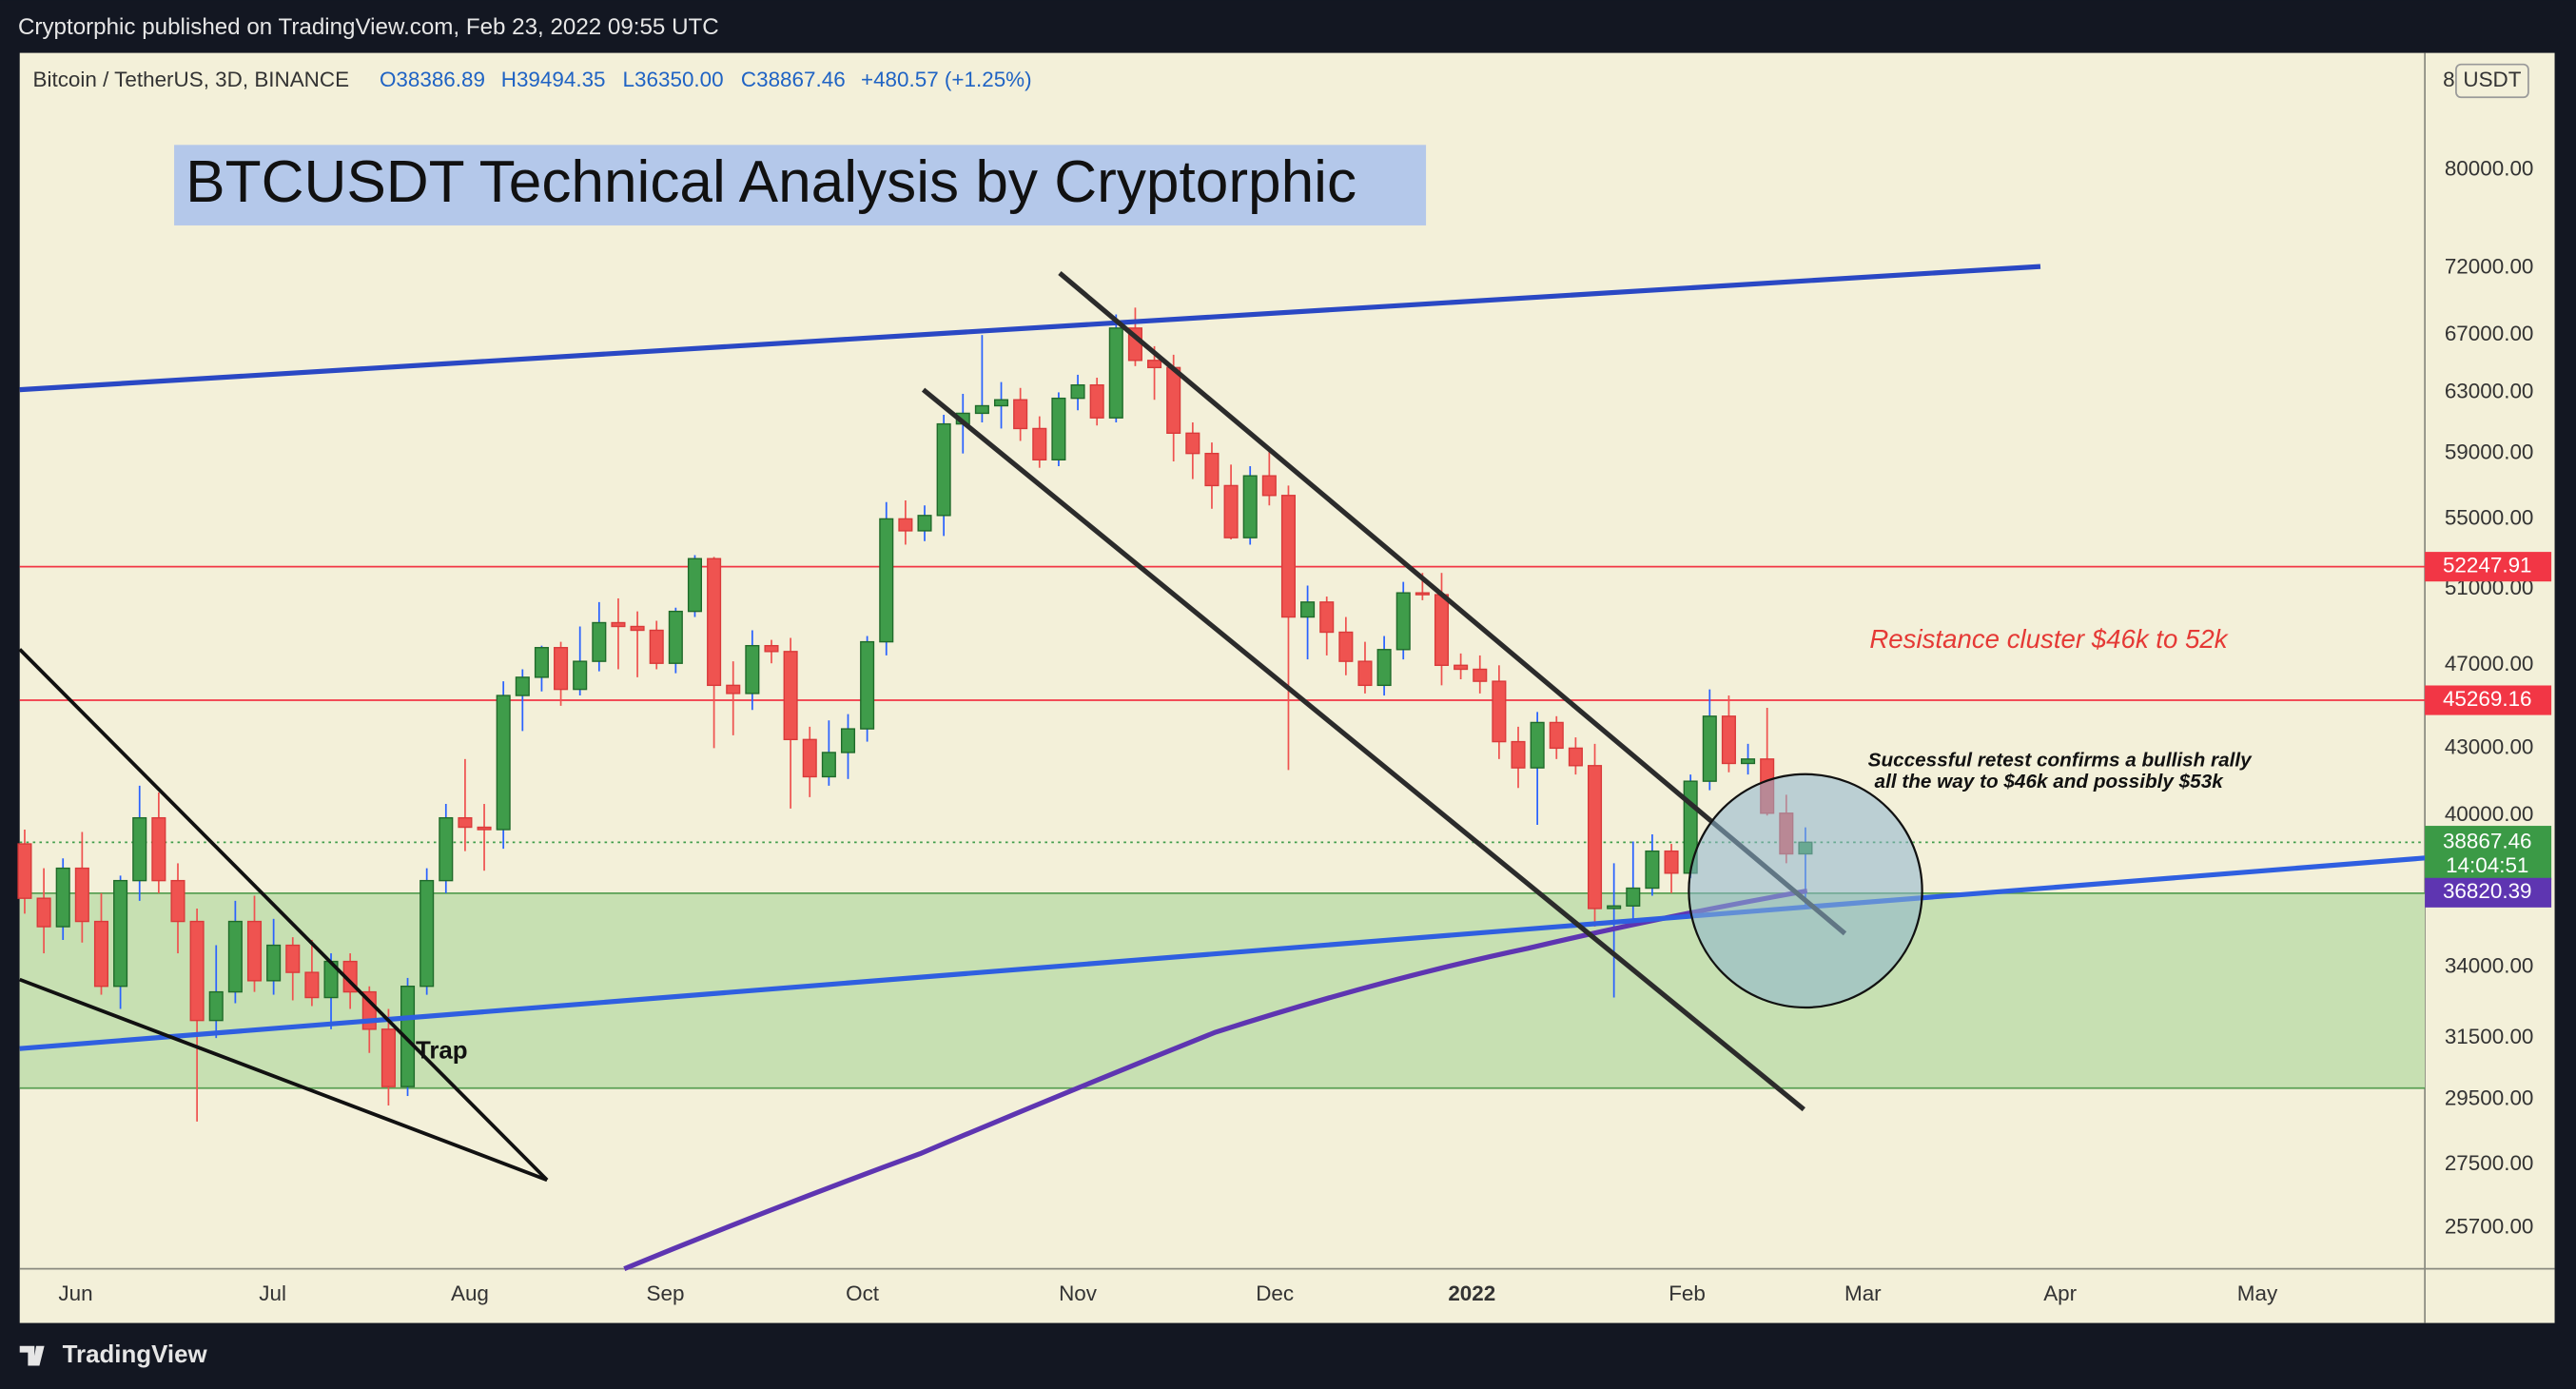 Image resolution: width=2576 pixels, height=1389 pixels. I want to click on x-tick-label: Nov, so click(1079, 1293).